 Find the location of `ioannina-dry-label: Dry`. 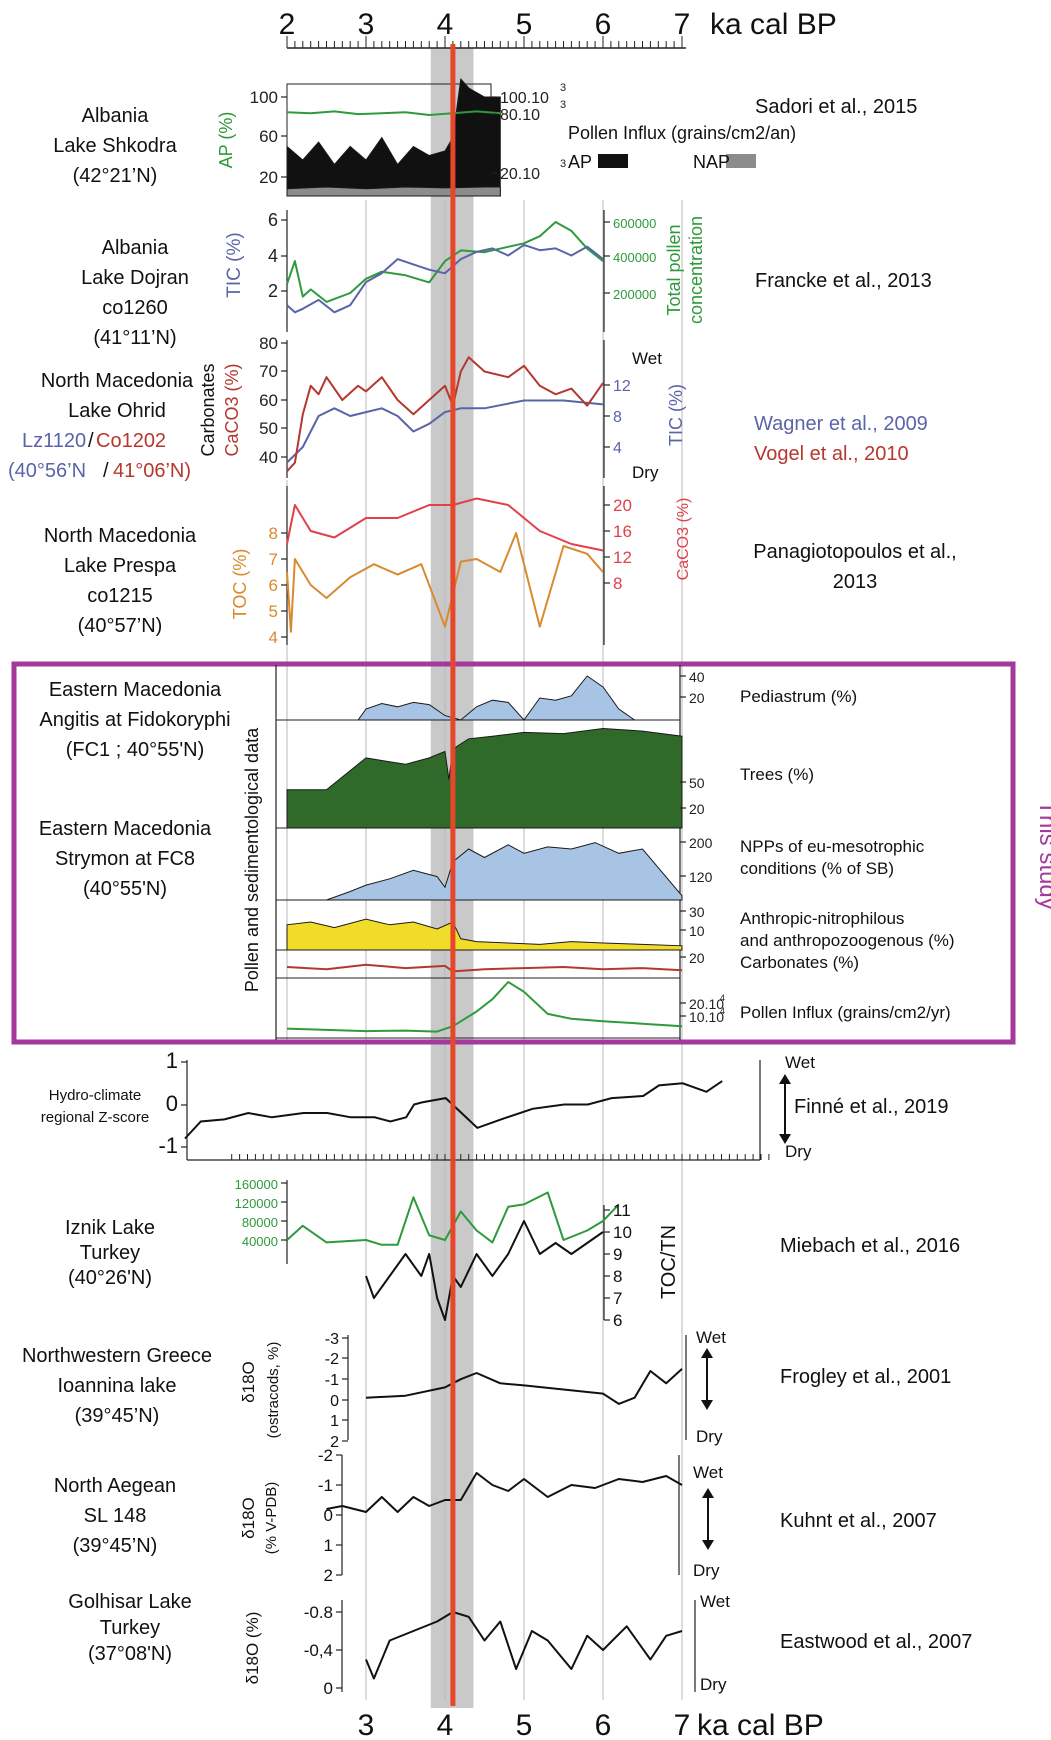

ioannina-dry-label: Dry is located at coordinates (709, 1436).